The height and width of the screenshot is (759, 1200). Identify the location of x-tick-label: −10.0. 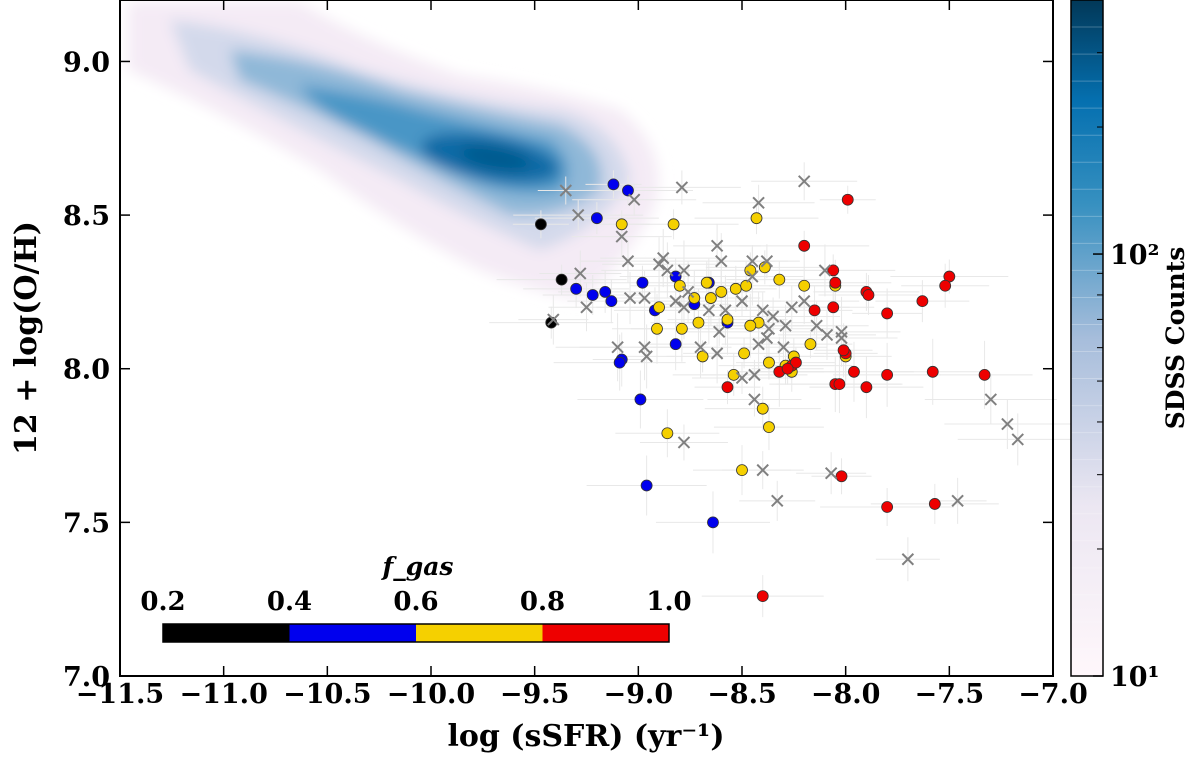
(431, 694).